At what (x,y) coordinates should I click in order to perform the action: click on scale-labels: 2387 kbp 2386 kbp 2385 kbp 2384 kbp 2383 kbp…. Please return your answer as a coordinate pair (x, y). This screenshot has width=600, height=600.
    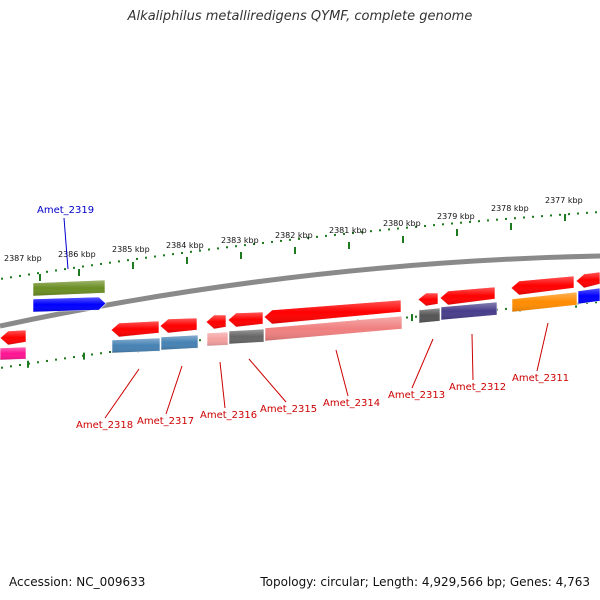
    Looking at the image, I should click on (293, 229).